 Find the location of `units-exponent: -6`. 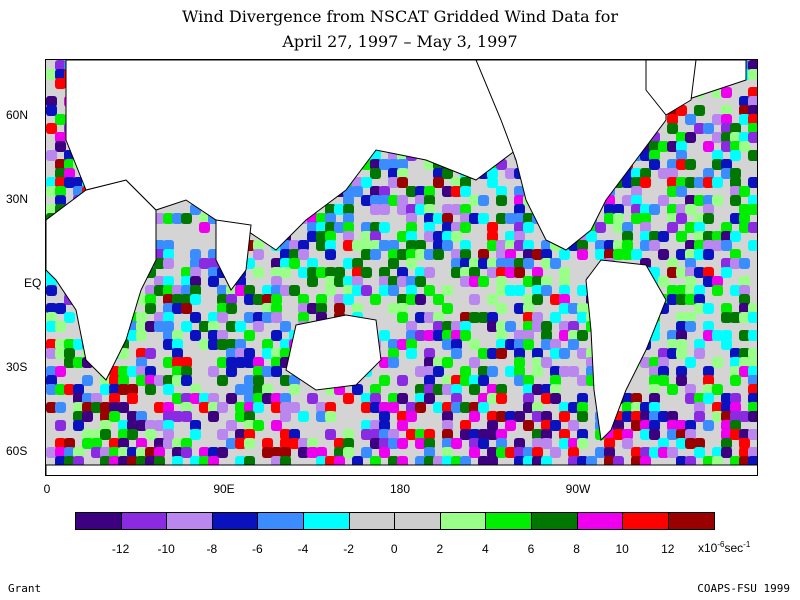

units-exponent: -6 is located at coordinates (721, 544).